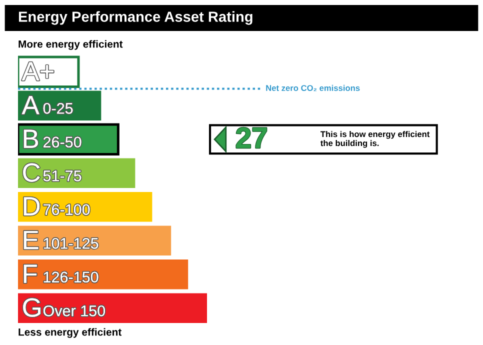 Image resolution: width=483 pixels, height=345 pixels. Describe the element at coordinates (375, 139) in the screenshot. I see `text: This is how energy efficient the building is.` at that location.